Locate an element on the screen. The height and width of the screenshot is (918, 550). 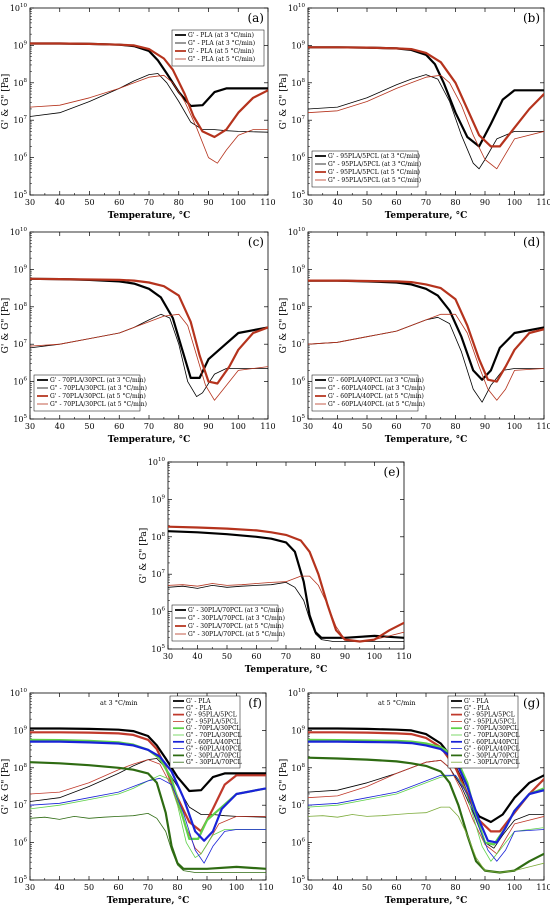
legend-entry: G' - 30PLA/70PCL (at 5 °C/min) is located at coordinates (236, 626).